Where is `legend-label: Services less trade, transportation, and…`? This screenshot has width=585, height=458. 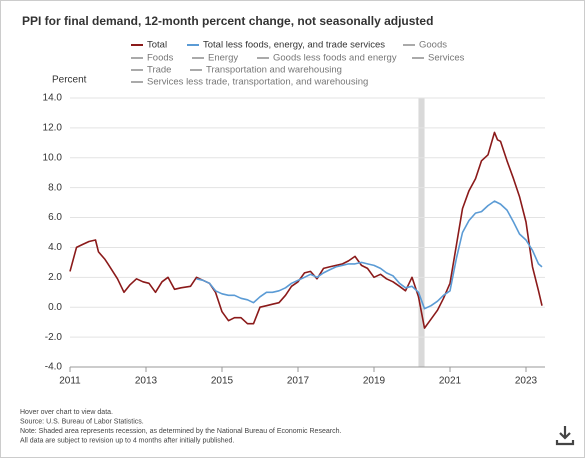 legend-label: Services less trade, transportation, and… is located at coordinates (257, 82).